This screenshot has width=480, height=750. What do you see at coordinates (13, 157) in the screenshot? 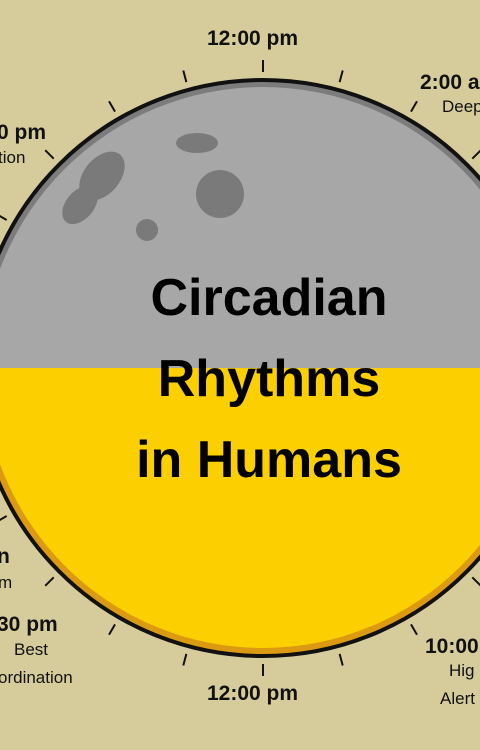
I see `label-upper-left-desc: tion` at bounding box center [13, 157].